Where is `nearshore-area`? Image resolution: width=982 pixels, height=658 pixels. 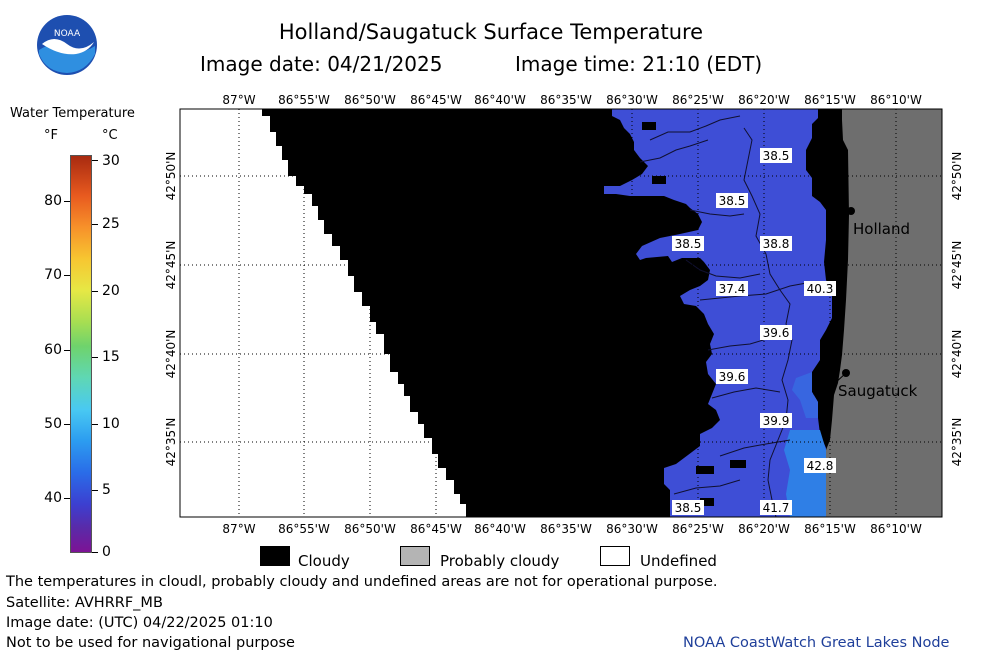
nearshore-area is located at coordinates (805, 395).